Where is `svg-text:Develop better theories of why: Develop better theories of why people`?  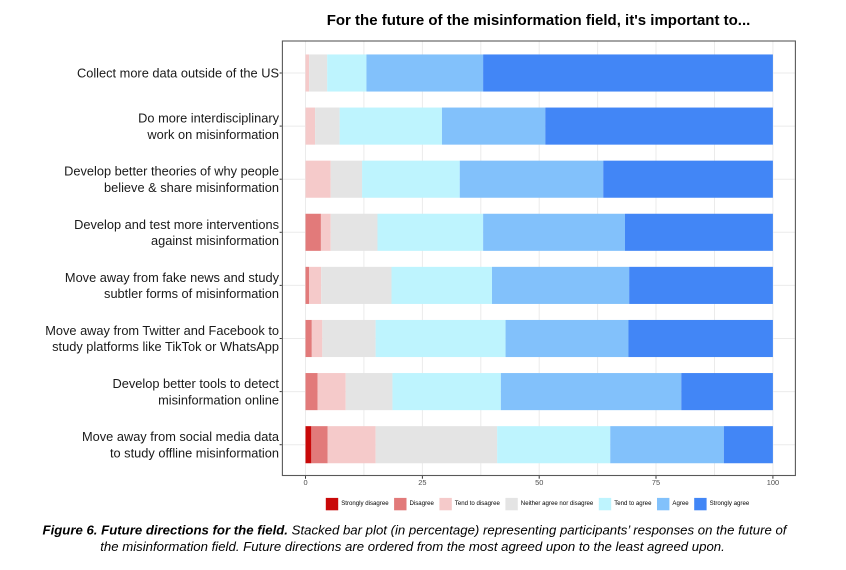
svg-text:Develop better theories of why: Develop better theories of why people is located at coordinates (171, 171).